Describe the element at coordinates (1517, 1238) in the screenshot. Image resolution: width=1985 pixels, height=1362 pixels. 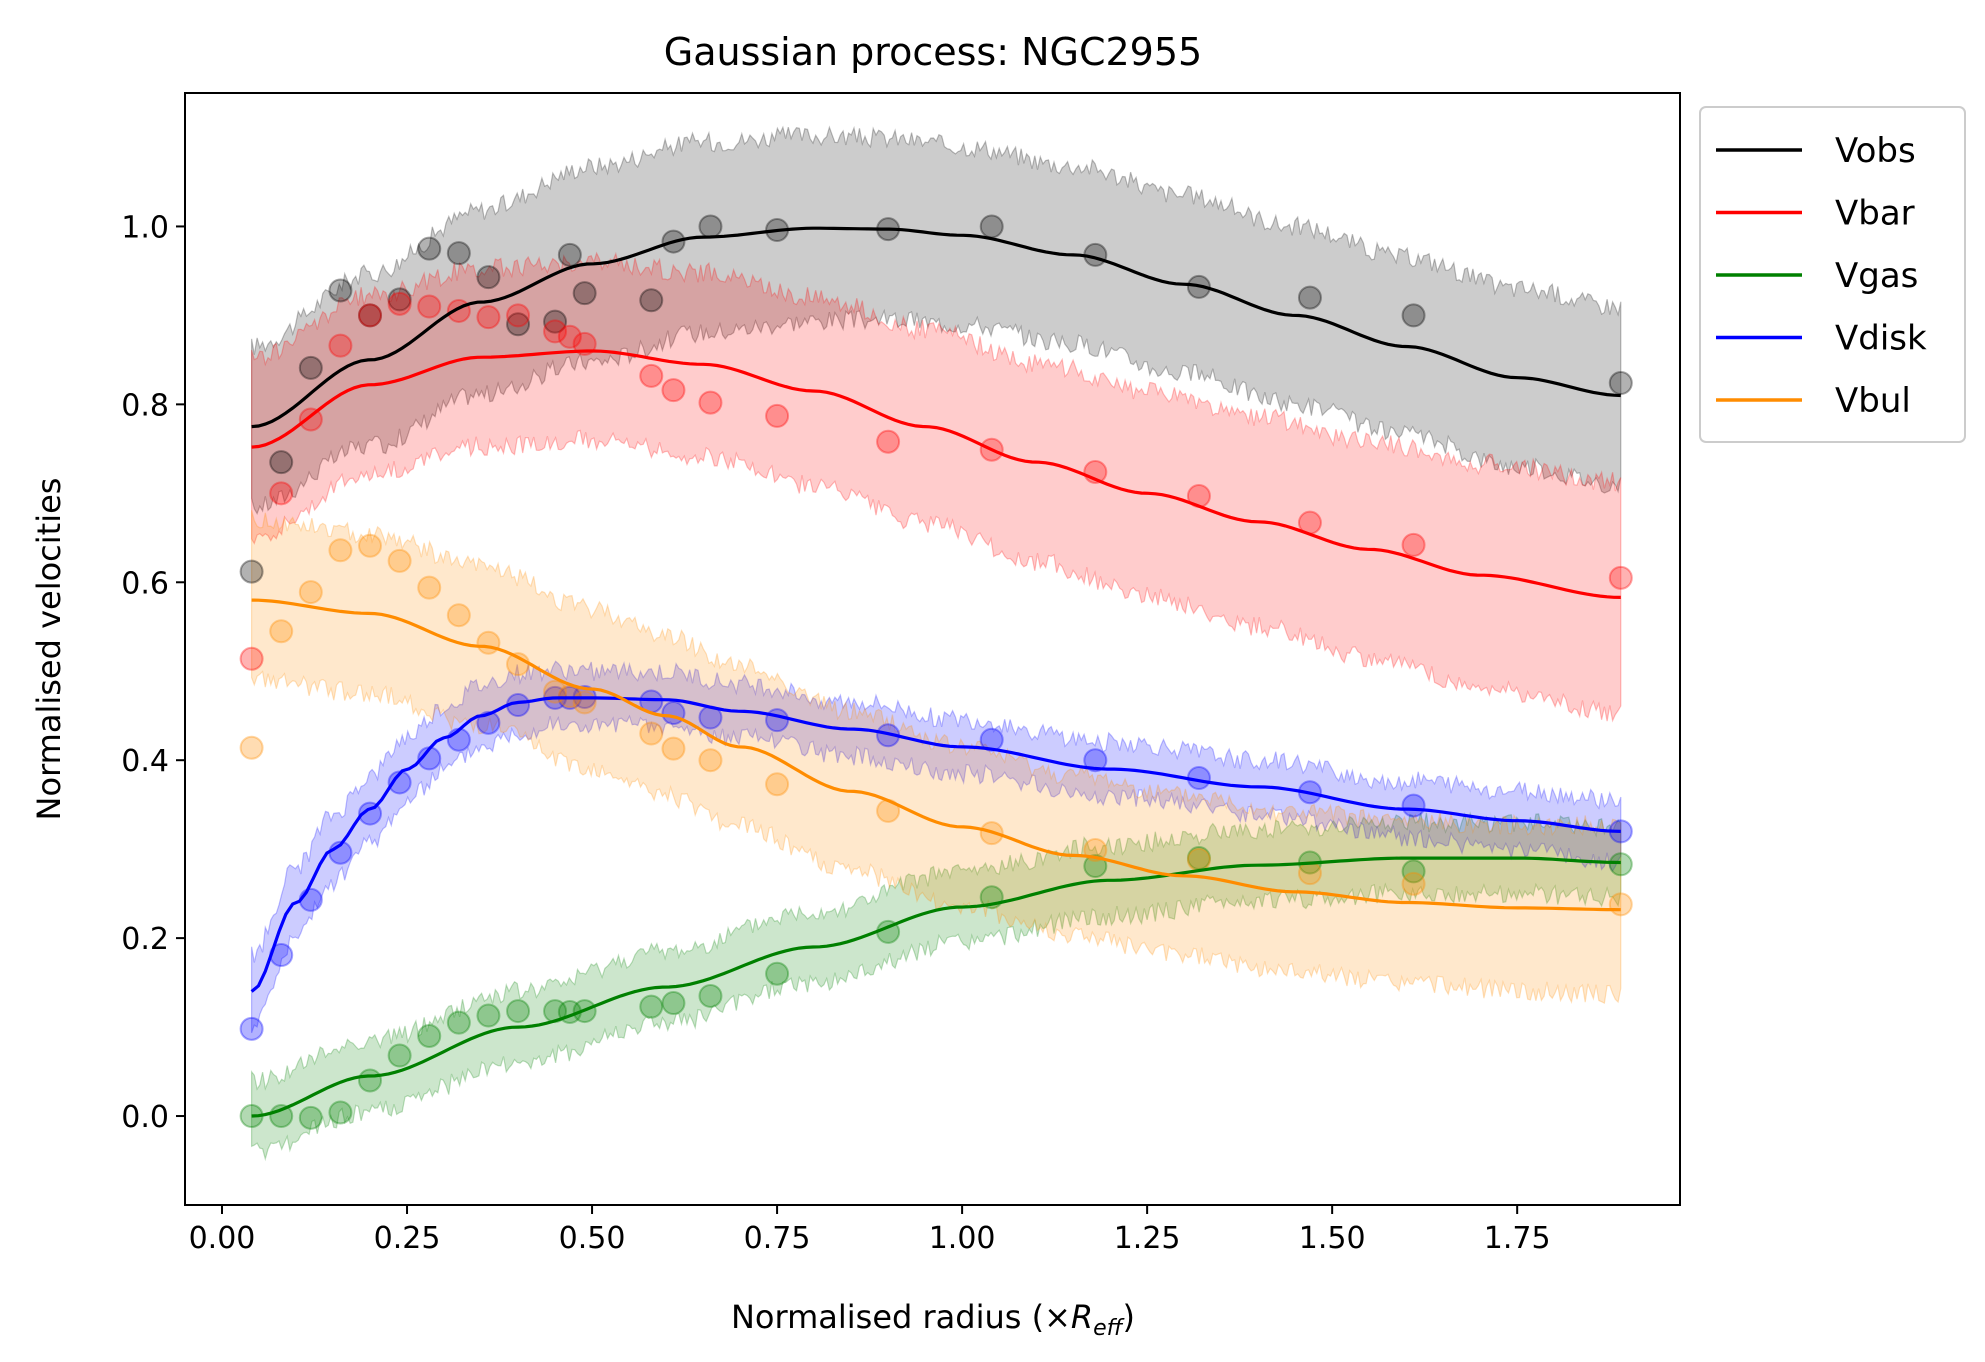
I see `x-tick-label-7: 1.75` at that location.